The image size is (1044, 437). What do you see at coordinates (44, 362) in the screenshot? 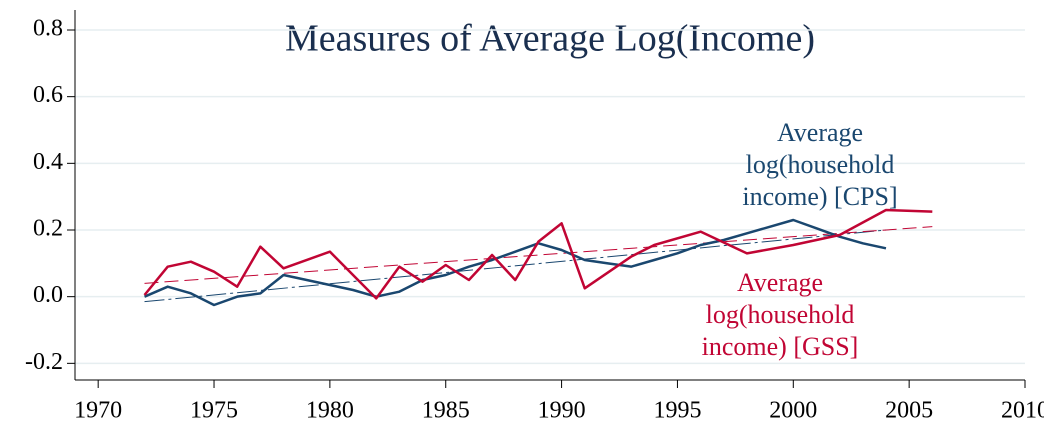
I see `y-tick-label: -0.2` at bounding box center [44, 362].